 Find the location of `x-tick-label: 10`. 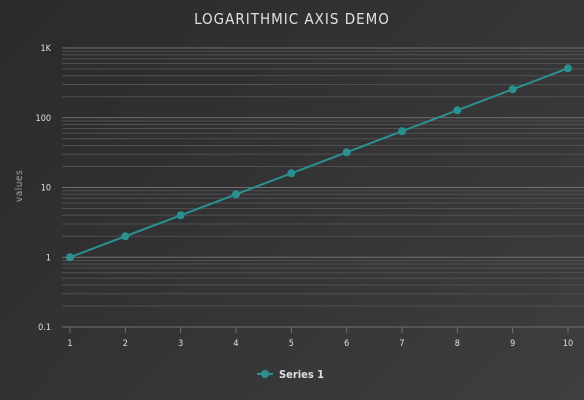

x-tick-label: 10 is located at coordinates (568, 344).